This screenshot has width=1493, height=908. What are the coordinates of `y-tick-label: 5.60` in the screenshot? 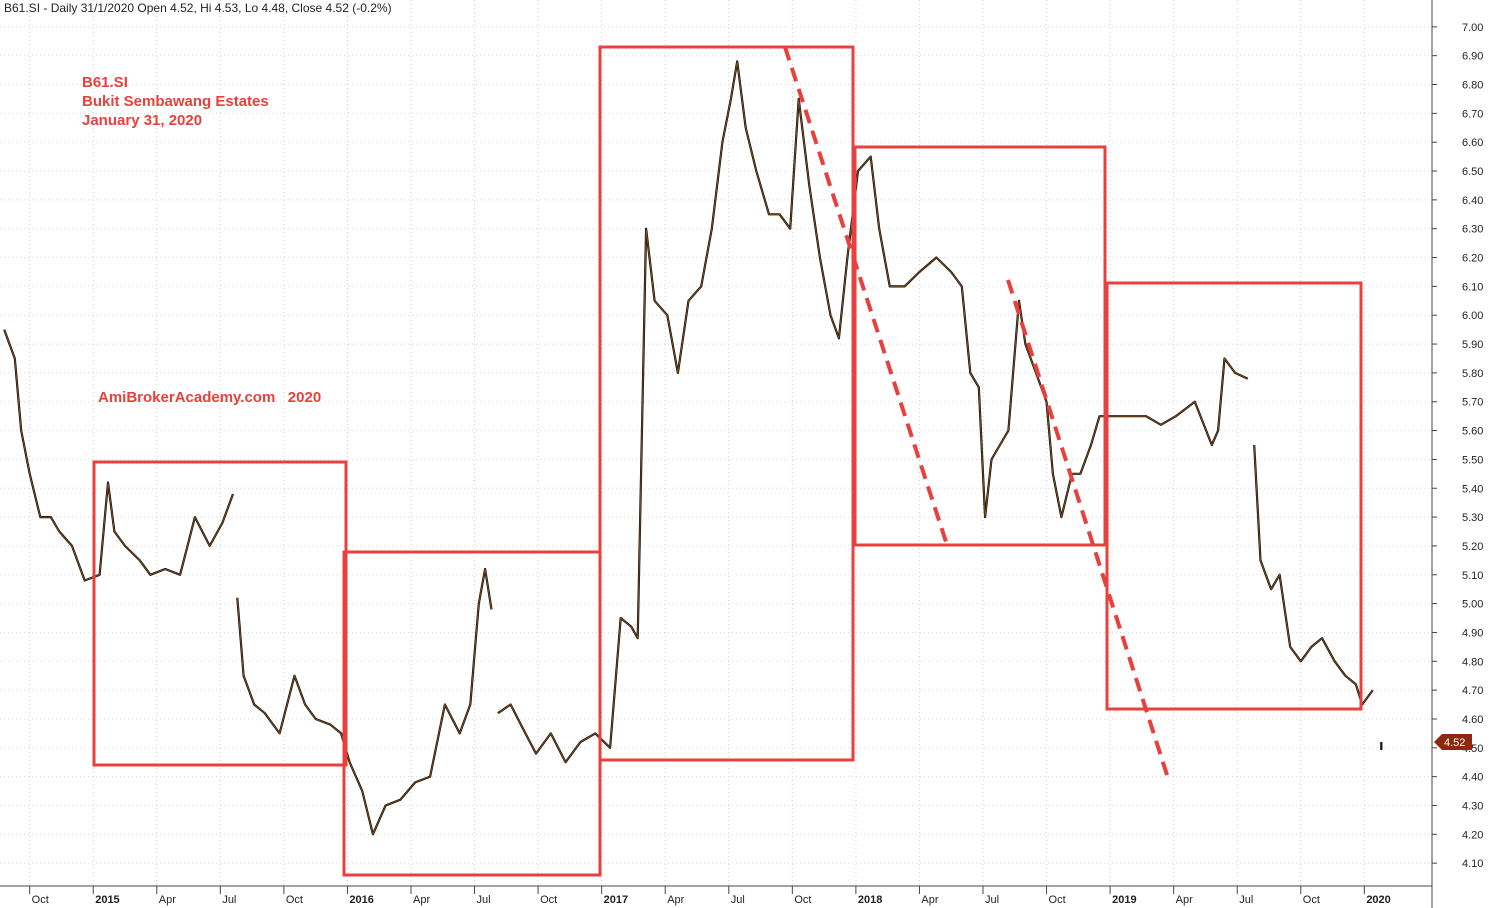 It's located at (1472, 432).